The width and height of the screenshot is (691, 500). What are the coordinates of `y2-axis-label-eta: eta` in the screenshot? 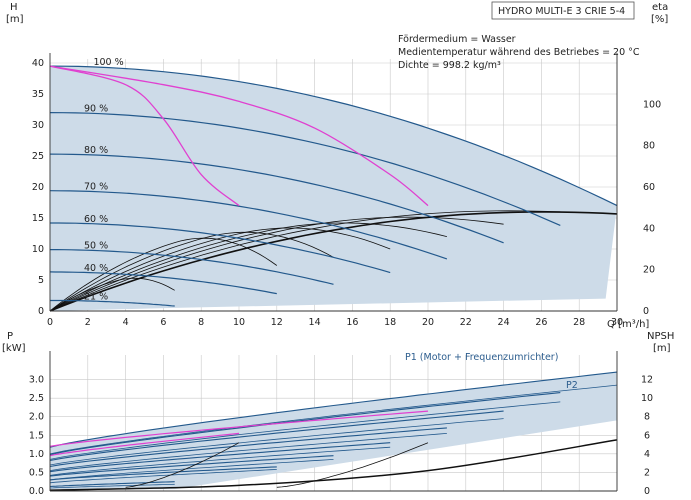 It's located at (660, 7).